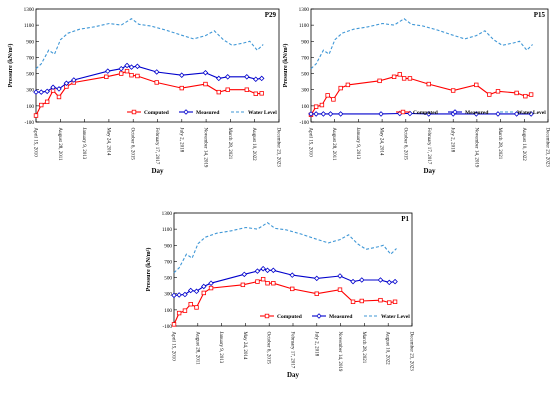 Image resolution: width=550 pixels, height=414 pixels. Describe the element at coordinates (340, 317) in the screenshot. I see `legend-label-measured: Measured` at that location.